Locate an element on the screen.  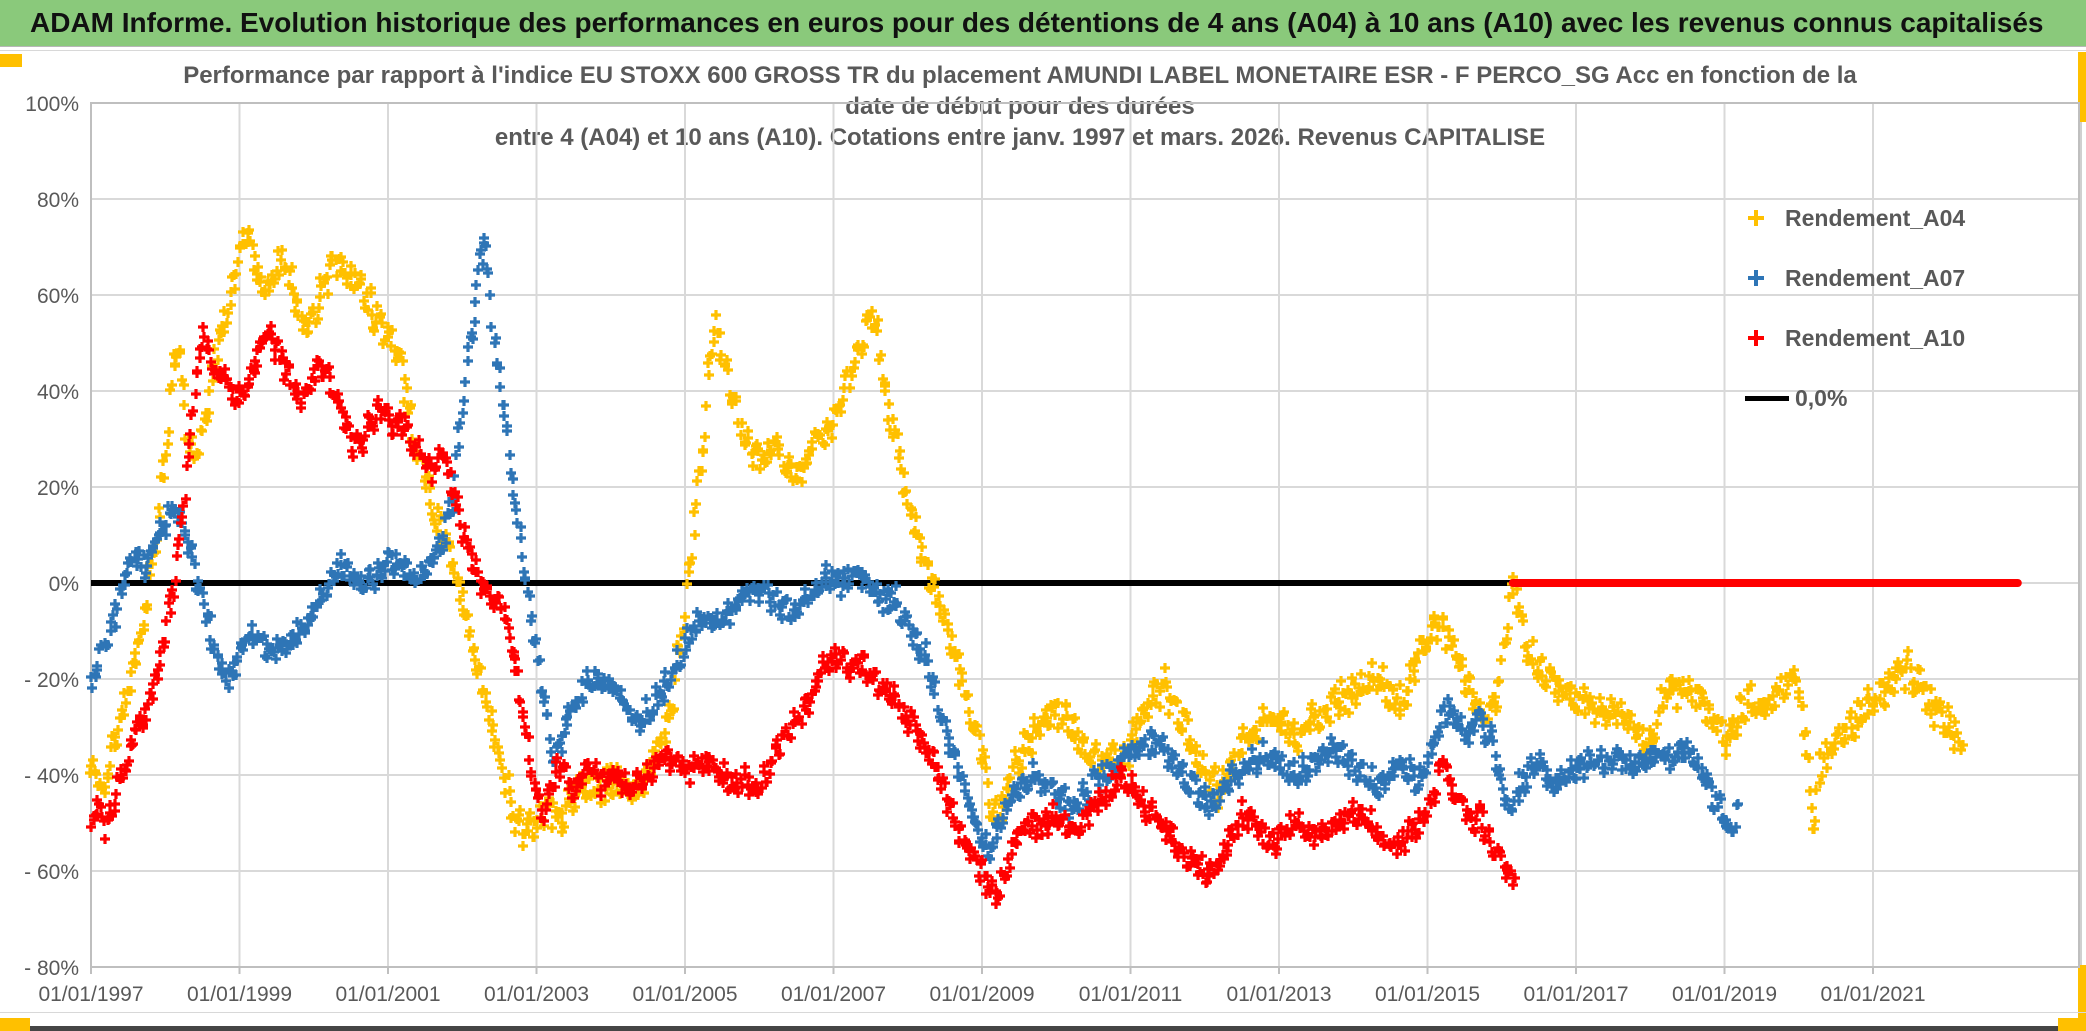
y-axis-label: - 80% is located at coordinates (51, 968).